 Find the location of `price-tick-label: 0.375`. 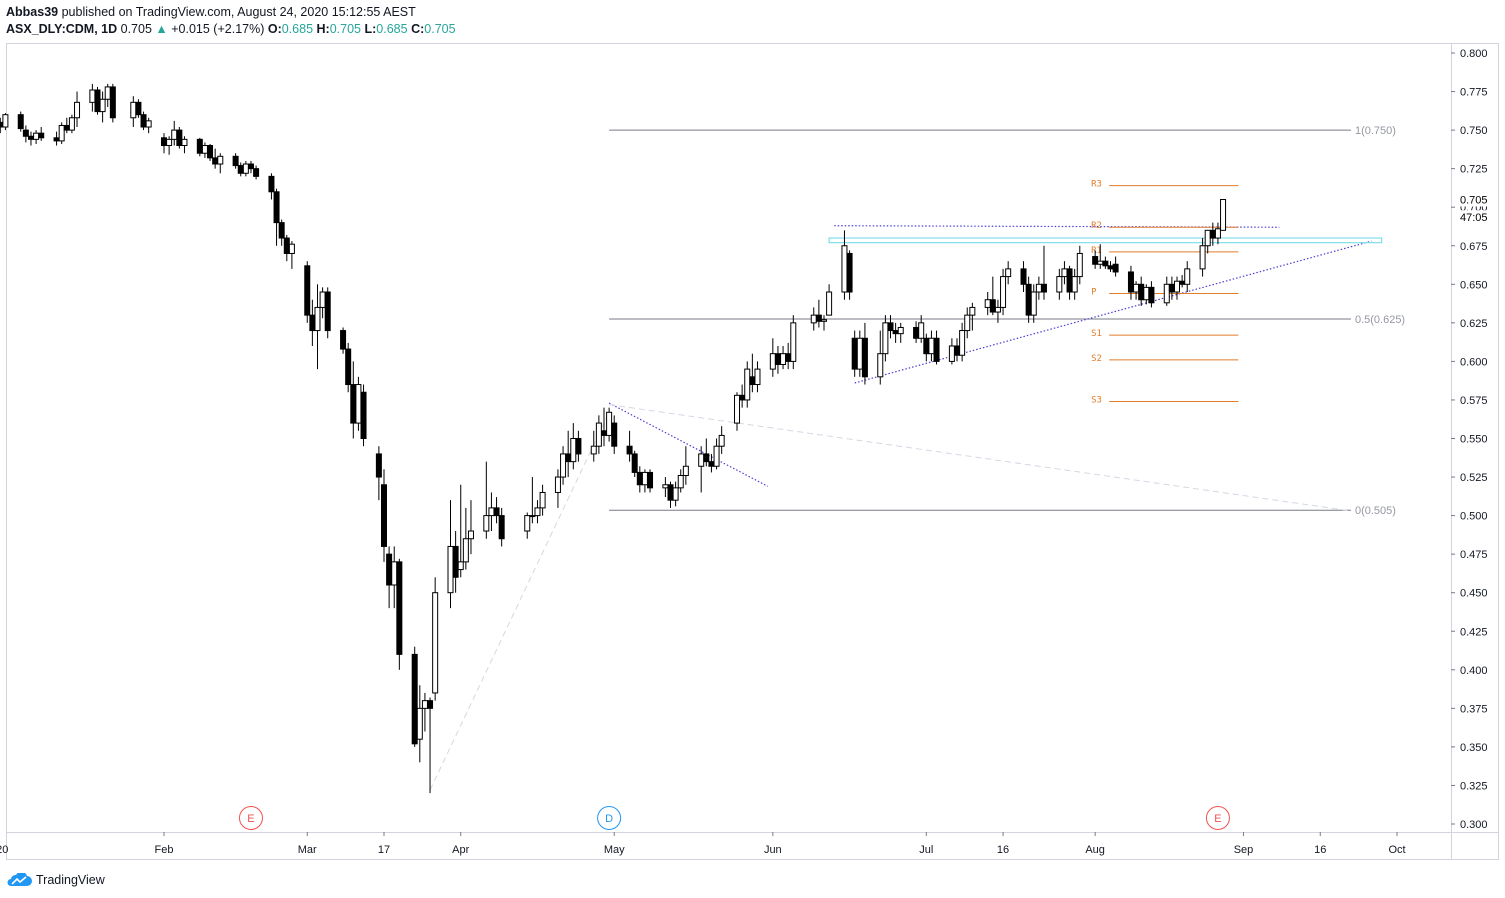

price-tick-label: 0.375 is located at coordinates (1474, 709).